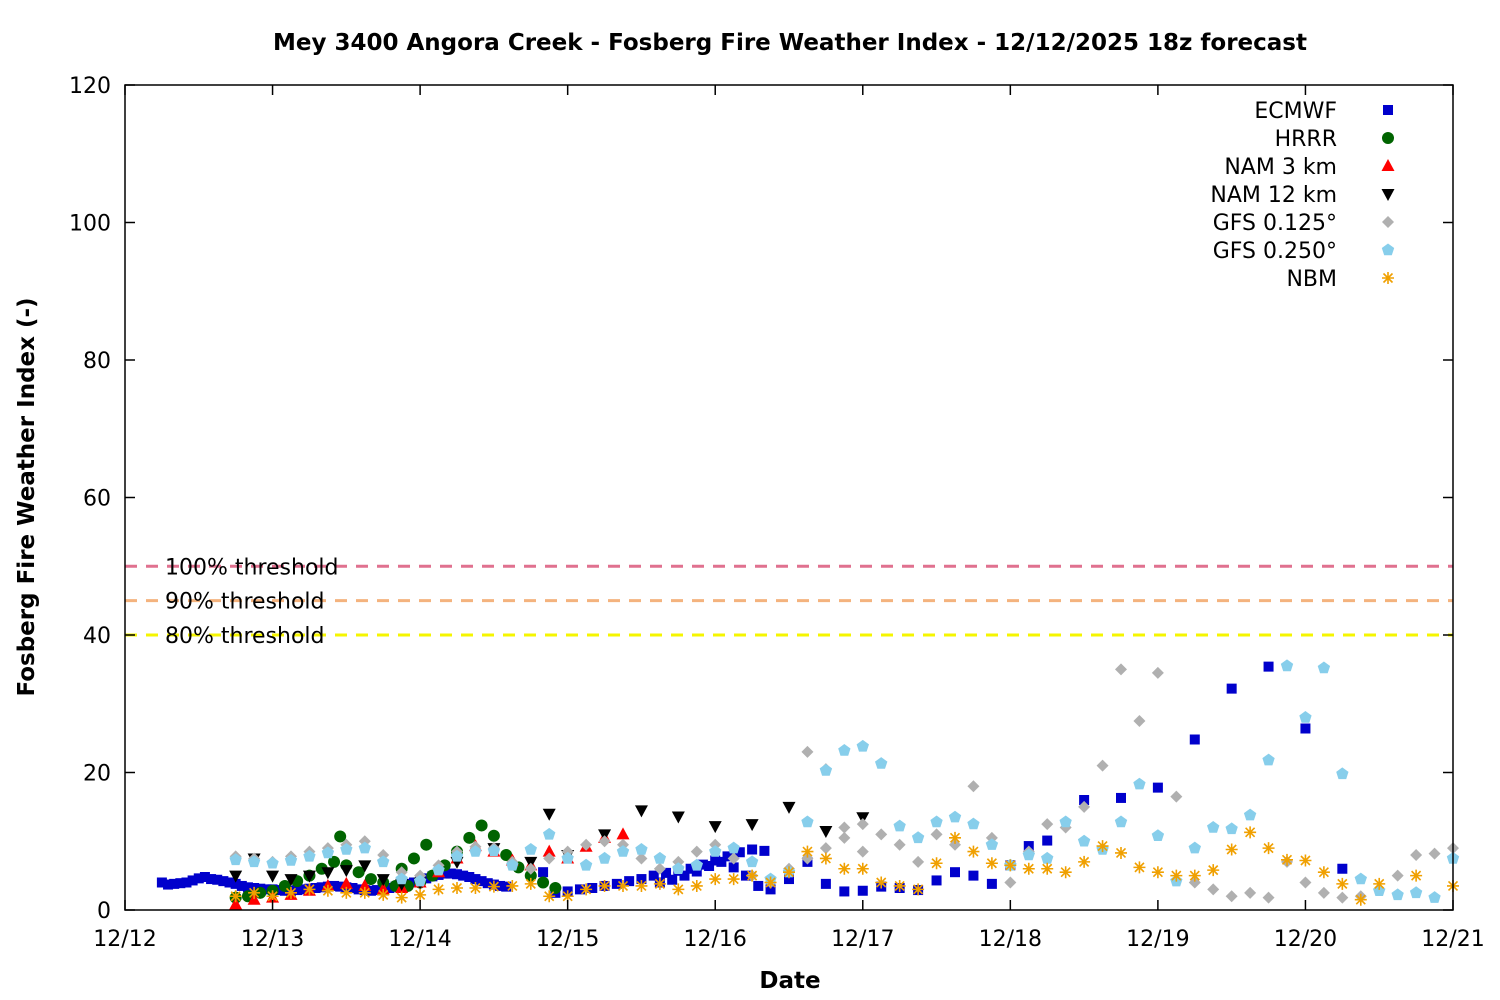  I want to click on legend-marker, so click(1388, 222).